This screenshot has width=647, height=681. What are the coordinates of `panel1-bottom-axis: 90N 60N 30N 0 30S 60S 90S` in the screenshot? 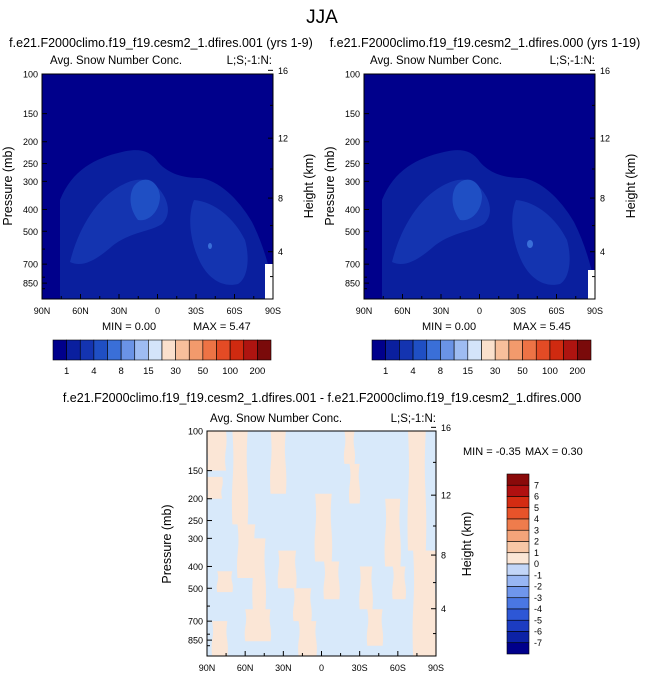 It's located at (157, 305).